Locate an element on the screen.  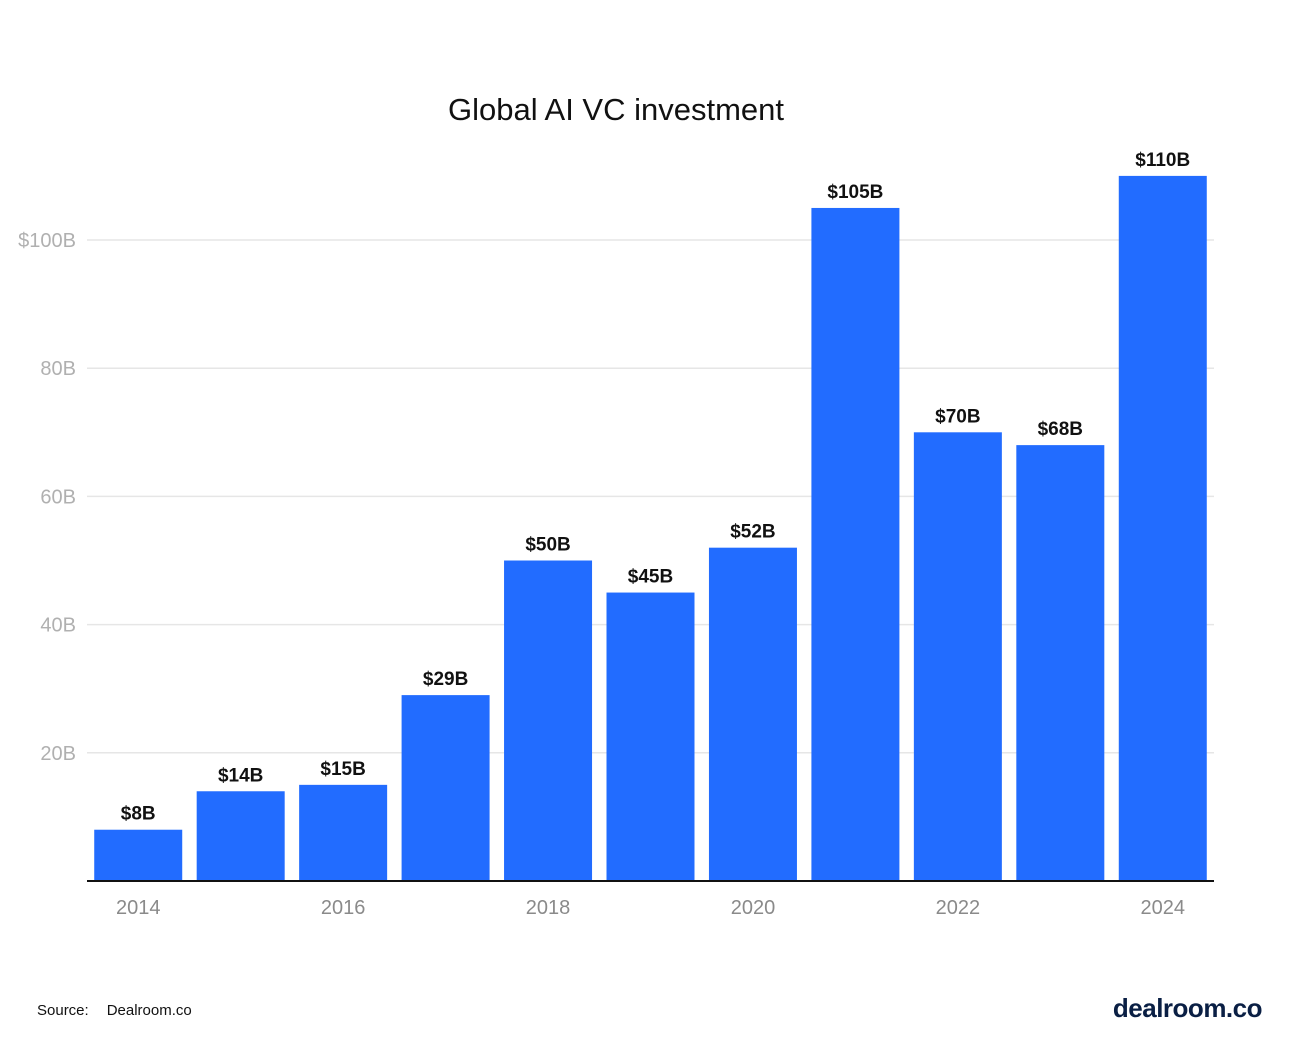
y-tick-label: $100B is located at coordinates (47, 241).